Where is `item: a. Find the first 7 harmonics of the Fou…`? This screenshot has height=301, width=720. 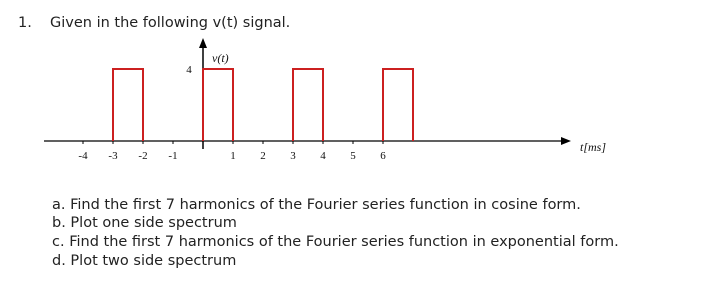 item: a. Find the first 7 harmonics of the Fou… is located at coordinates (316, 205).